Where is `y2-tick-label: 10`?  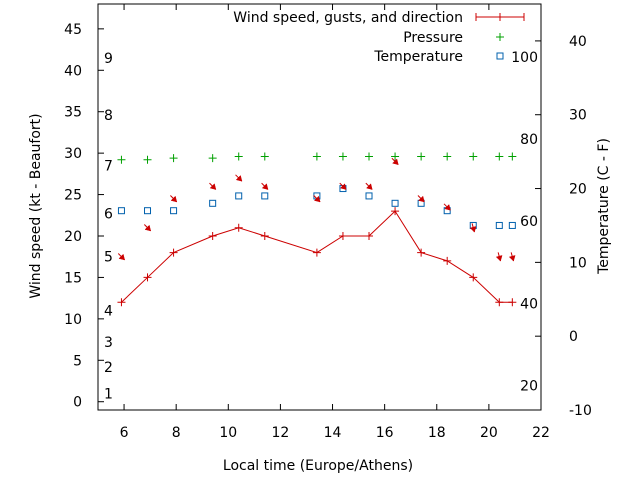
y2-tick-label: 10 is located at coordinates (578, 263).